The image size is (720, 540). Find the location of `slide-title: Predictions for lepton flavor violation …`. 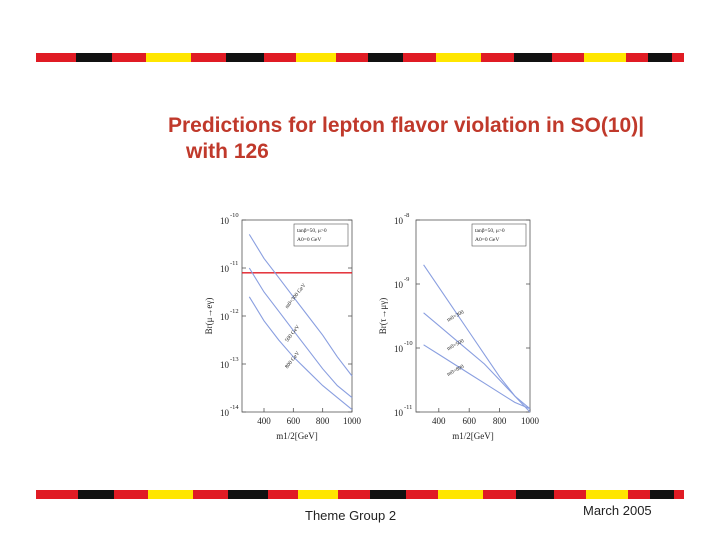

slide-title: Predictions for lepton flavor violation … is located at coordinates (428, 139).